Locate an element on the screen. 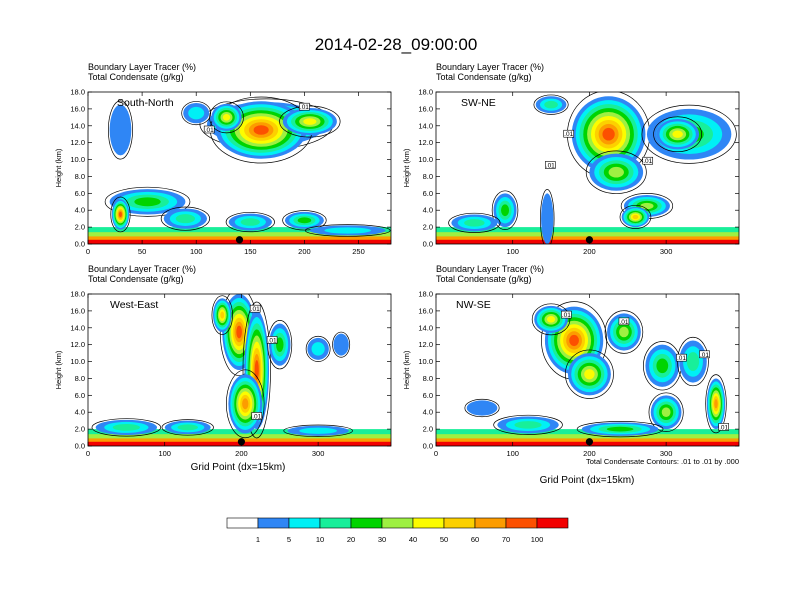 This screenshot has height=612, width=792. x-tick-label: 50 is located at coordinates (142, 251).